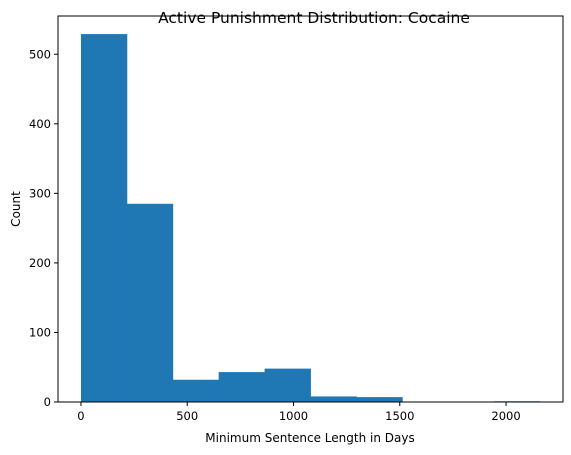 This screenshot has width=571, height=455. I want to click on x-axis-ticks: 0 500 1000 1500 2000, so click(299, 412).